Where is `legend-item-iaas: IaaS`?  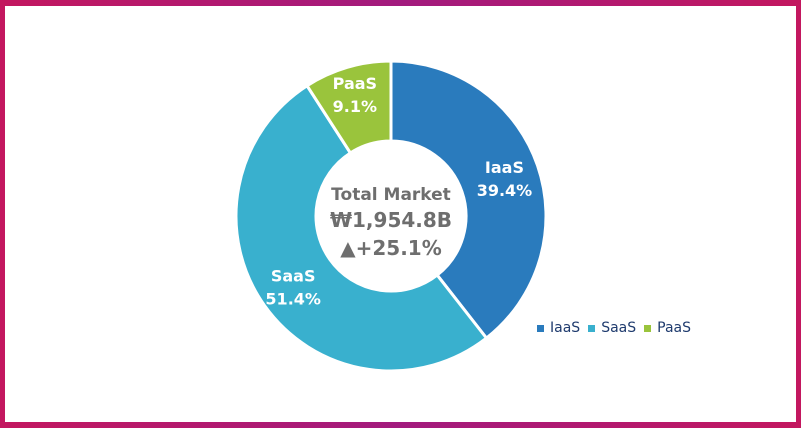 legend-item-iaas: IaaS is located at coordinates (558, 328).